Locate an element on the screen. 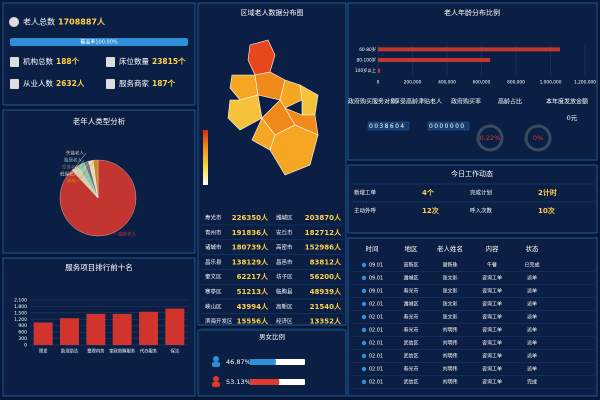 This screenshot has height=400, width=600. x-tick-label: 1,000,000 is located at coordinates (551, 83).